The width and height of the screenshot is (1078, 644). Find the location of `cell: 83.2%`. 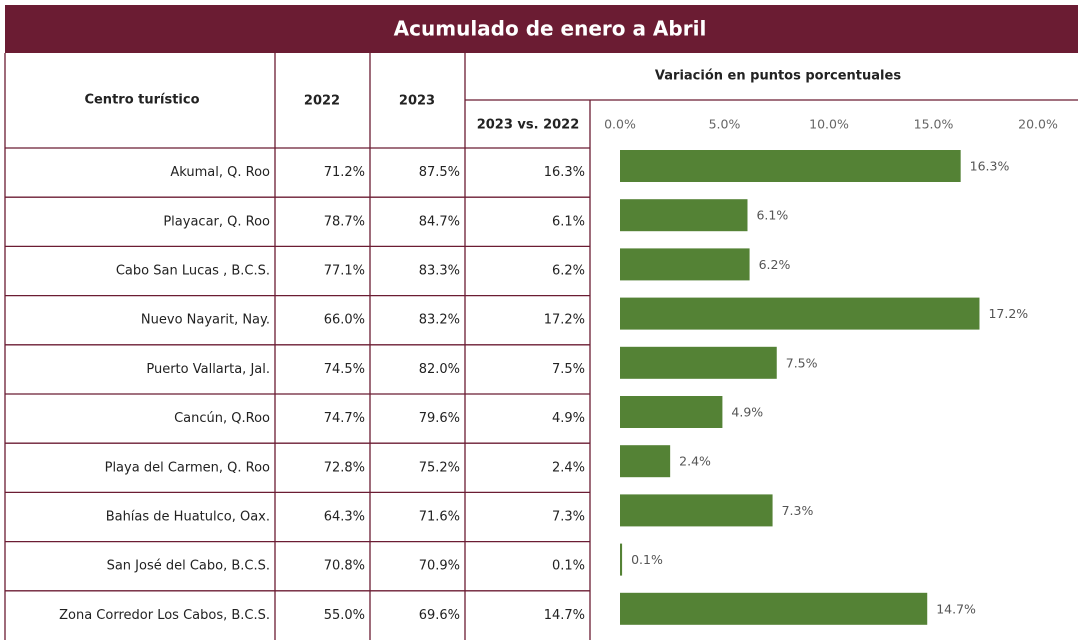

cell: 83.2% is located at coordinates (439, 320).